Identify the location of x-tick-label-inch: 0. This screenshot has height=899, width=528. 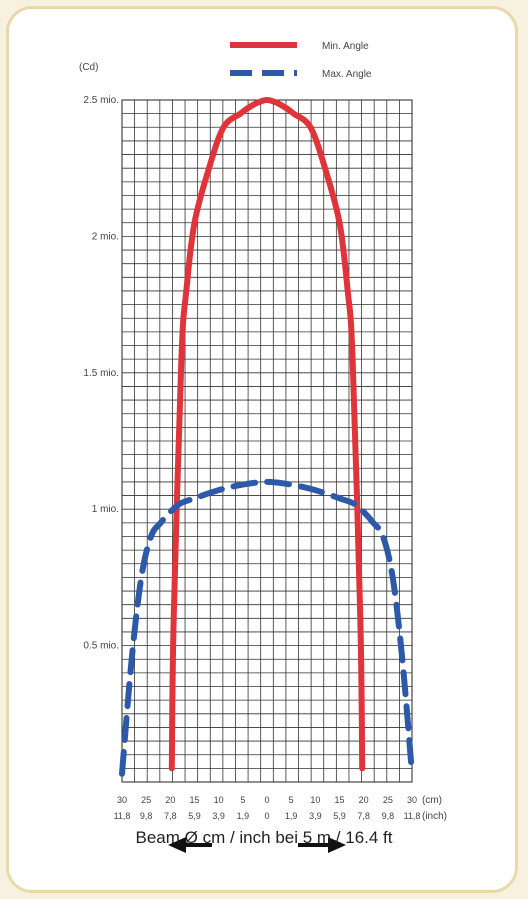
(266, 816).